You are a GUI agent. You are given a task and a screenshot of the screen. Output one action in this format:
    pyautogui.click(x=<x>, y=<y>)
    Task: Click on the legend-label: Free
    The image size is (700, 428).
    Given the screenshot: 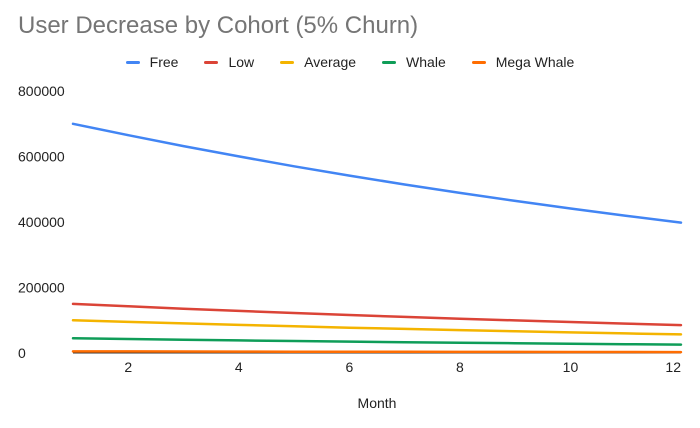 What is the action you would take?
    pyautogui.click(x=164, y=62)
    